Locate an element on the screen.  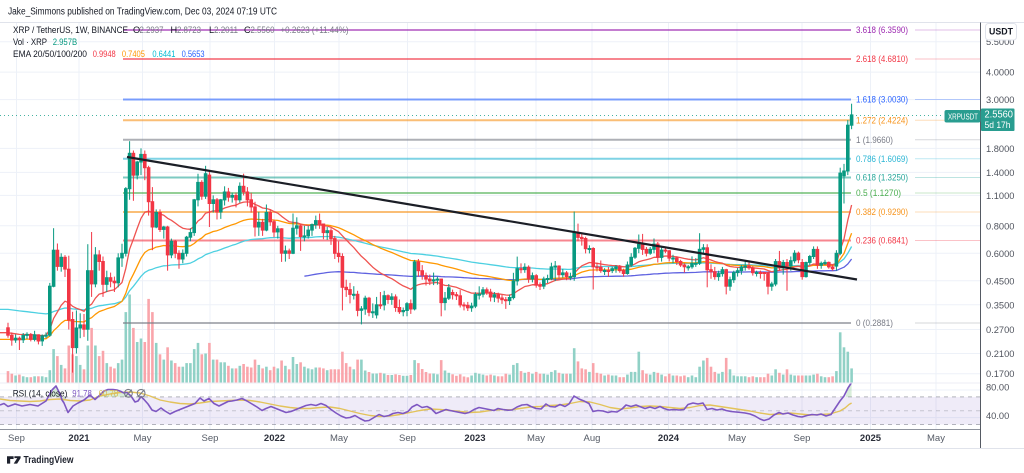
svg-text: 0.6000 is located at coordinates (1000, 254).